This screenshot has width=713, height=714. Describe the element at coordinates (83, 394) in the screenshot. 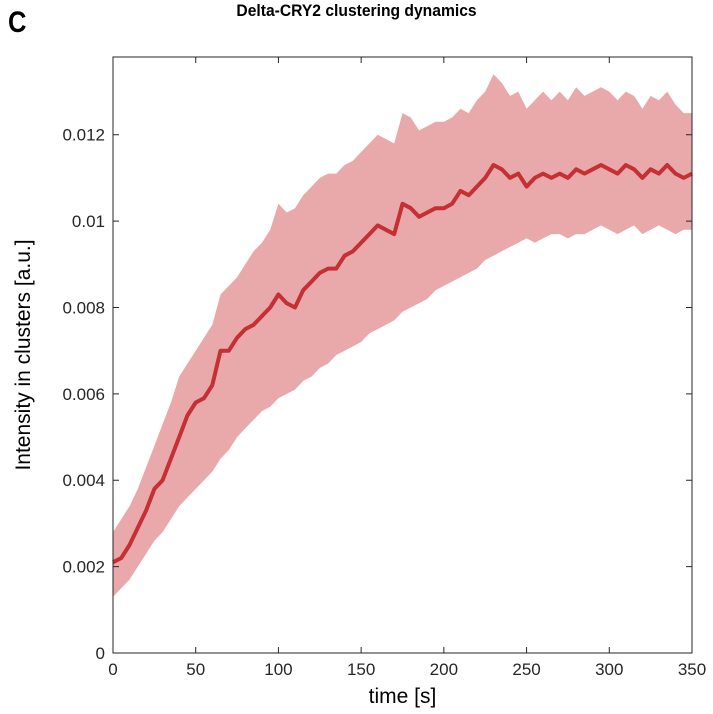

I see `y-tick-label: 0.006` at that location.